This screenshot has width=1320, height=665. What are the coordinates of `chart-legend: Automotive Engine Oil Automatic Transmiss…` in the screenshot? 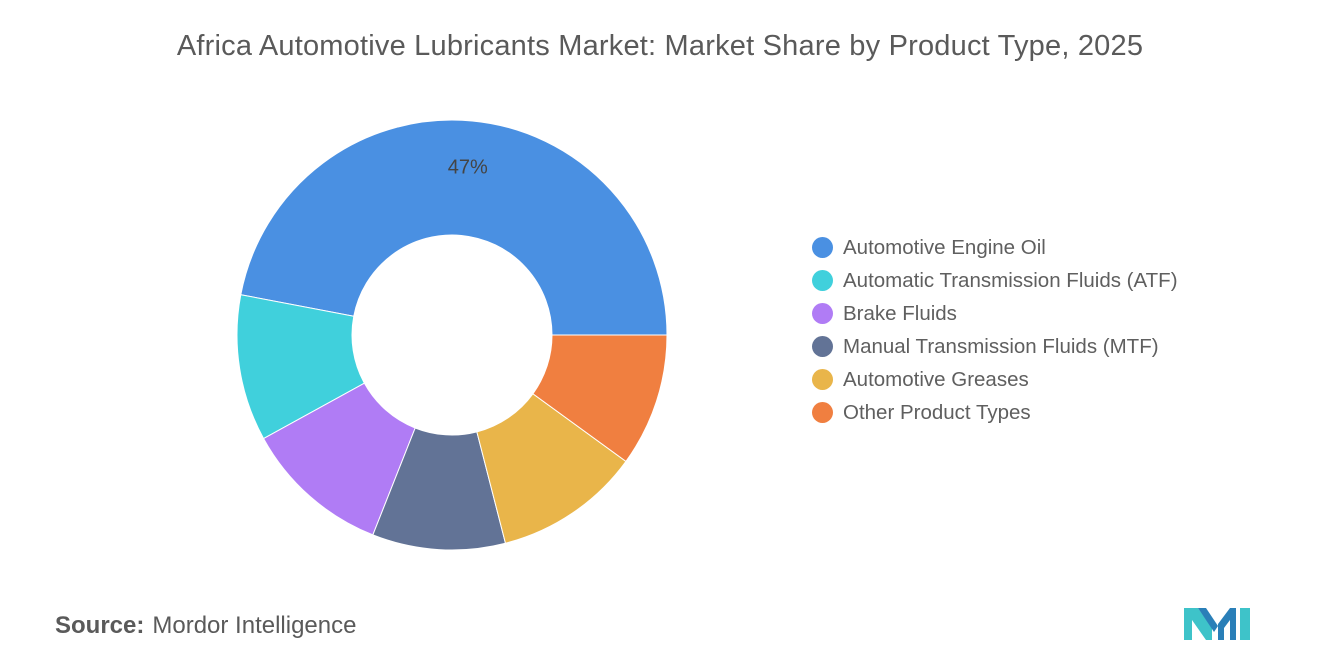 It's located at (995, 330).